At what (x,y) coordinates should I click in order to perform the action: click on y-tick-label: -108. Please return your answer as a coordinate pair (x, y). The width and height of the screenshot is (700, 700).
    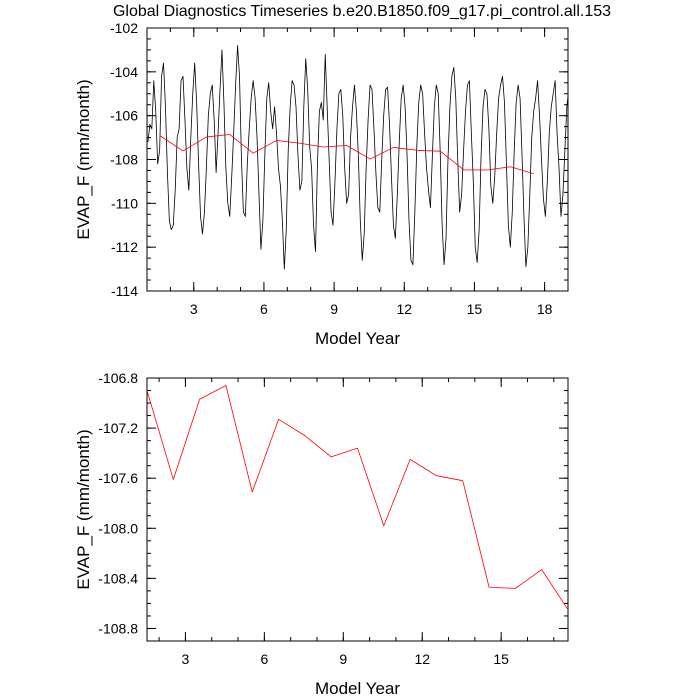
    Looking at the image, I should click on (124, 160).